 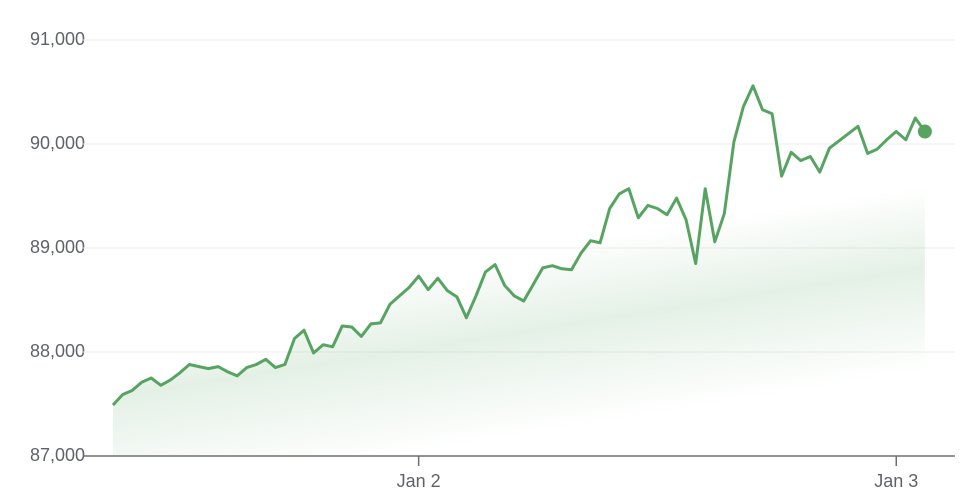 I want to click on y-tick-label: 87,000, so click(x=57, y=455).